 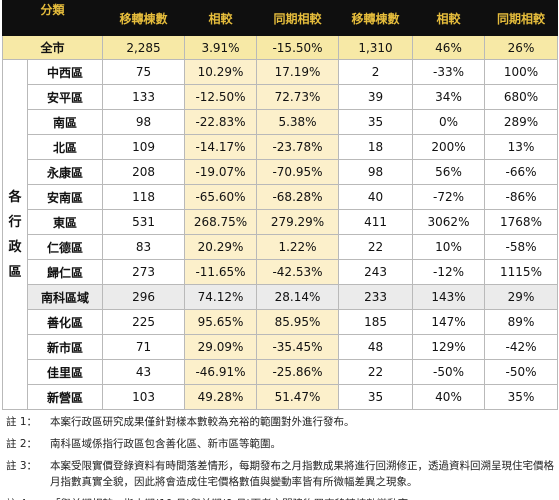 I want to click on total-cell: 26%, so click(x=521, y=47).